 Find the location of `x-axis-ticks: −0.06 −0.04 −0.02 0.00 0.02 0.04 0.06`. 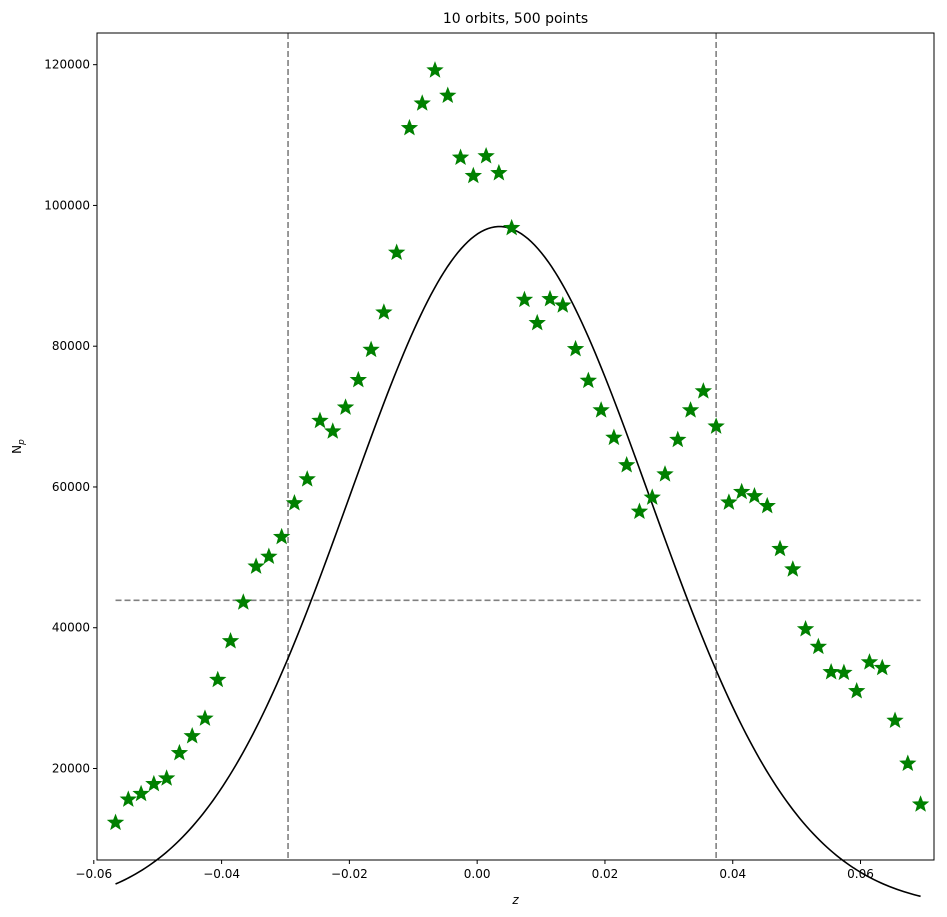

x-axis-ticks: −0.06 −0.04 −0.02 0.00 0.02 0.04 0.06 is located at coordinates (474, 870).